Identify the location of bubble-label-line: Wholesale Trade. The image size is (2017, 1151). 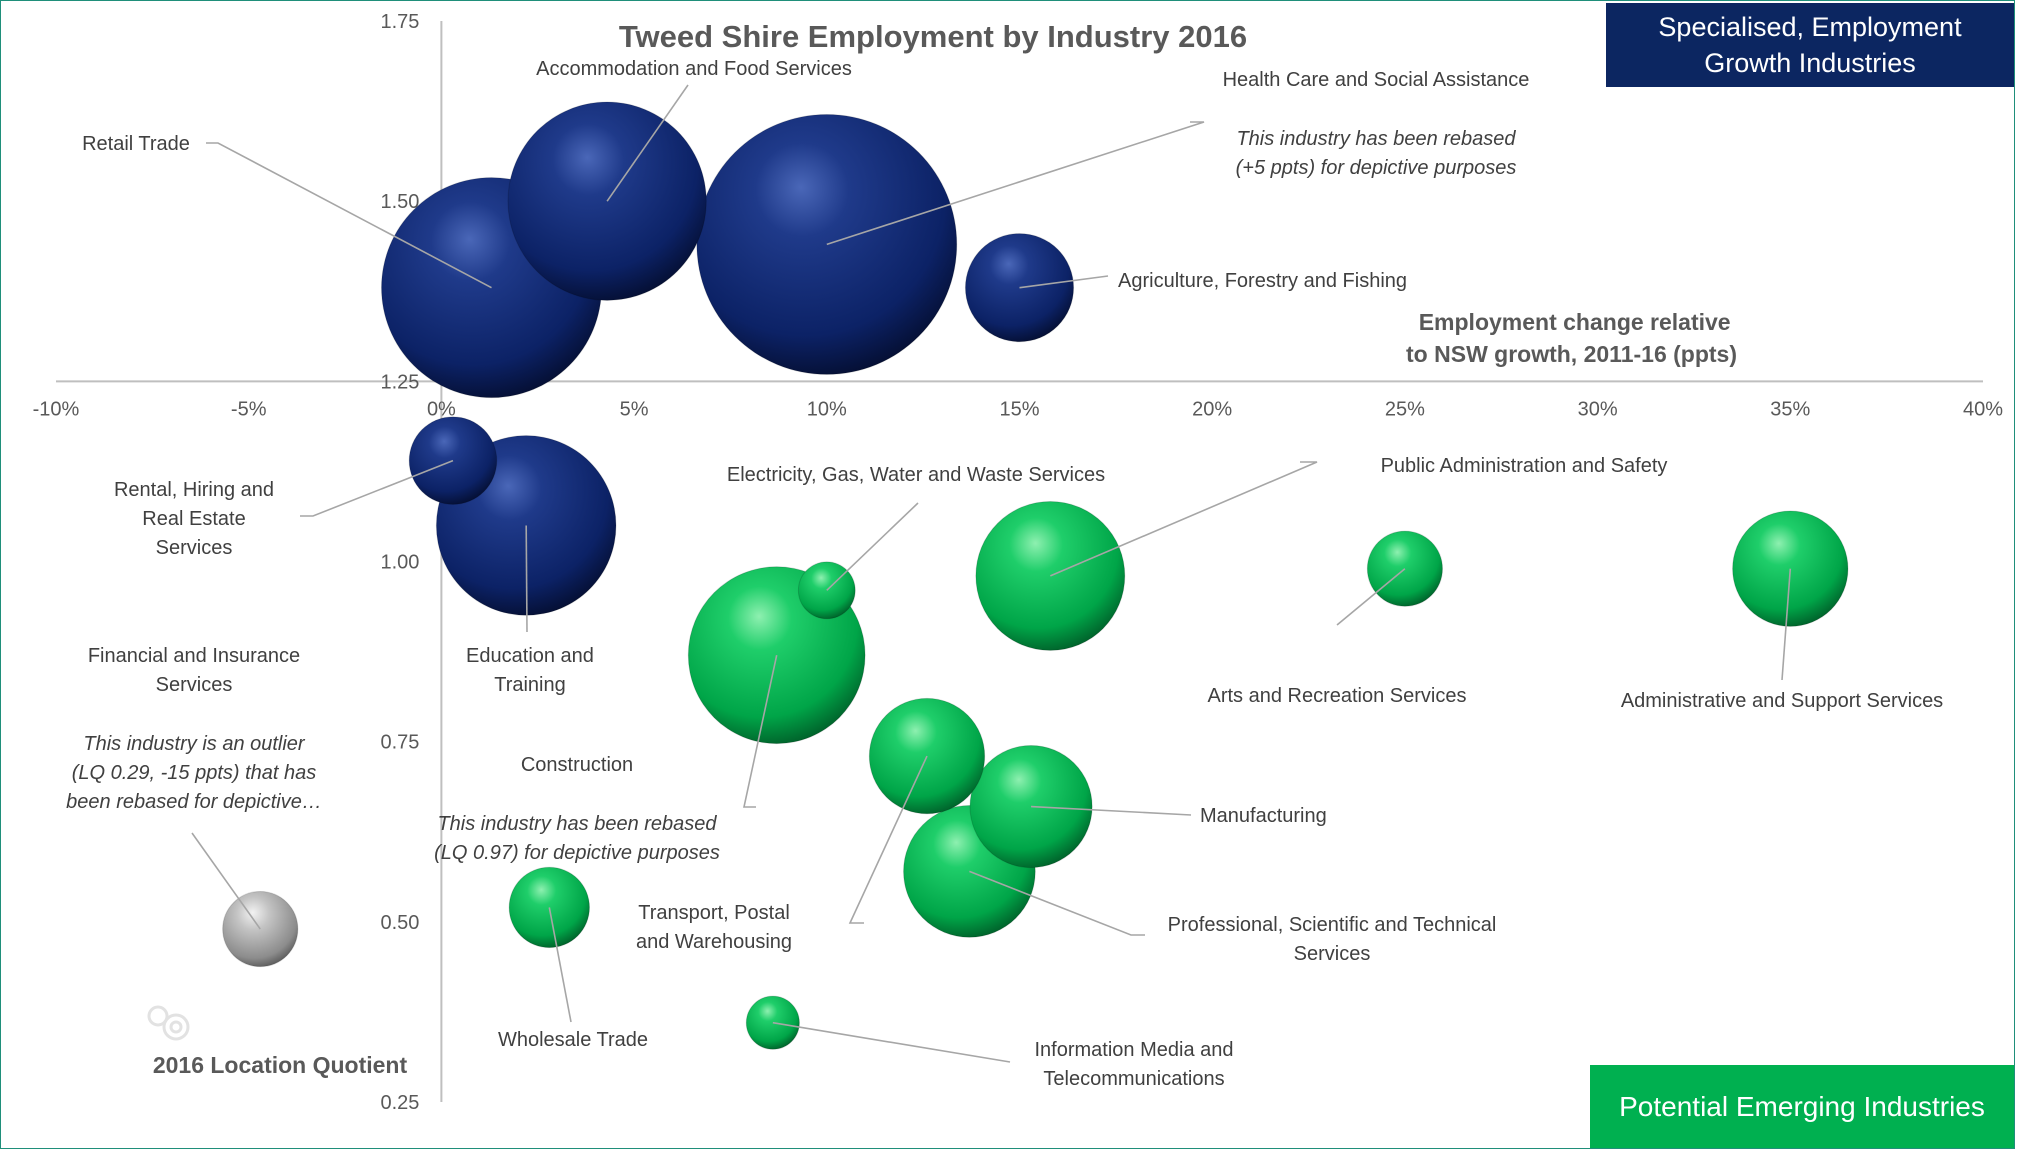
(573, 1040).